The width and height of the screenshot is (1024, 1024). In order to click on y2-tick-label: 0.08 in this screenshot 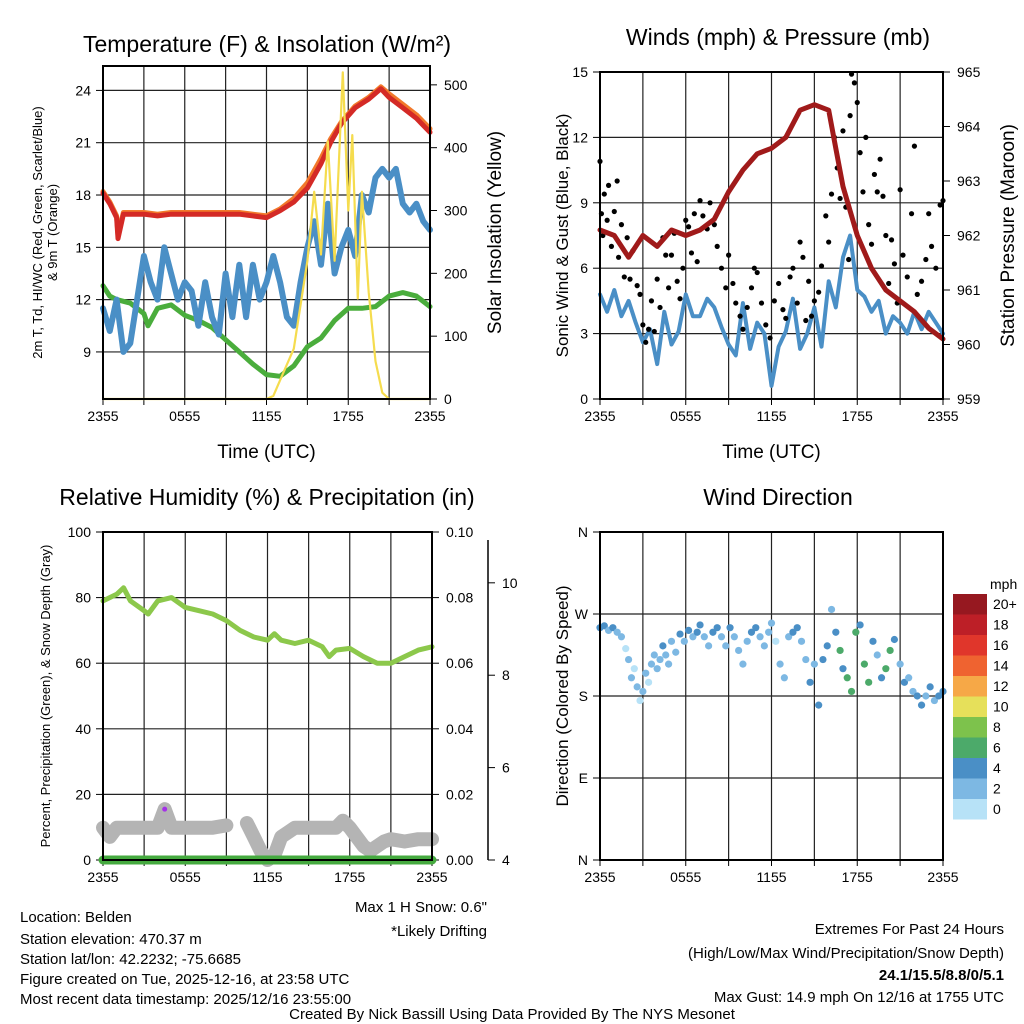, I will do `click(459, 598)`.